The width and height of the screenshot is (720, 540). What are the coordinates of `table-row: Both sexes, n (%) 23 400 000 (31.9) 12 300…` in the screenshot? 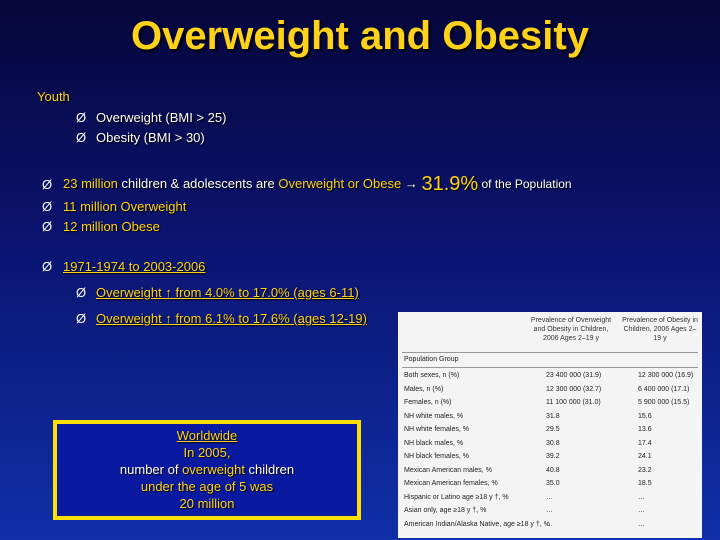 It's located at (551, 376).